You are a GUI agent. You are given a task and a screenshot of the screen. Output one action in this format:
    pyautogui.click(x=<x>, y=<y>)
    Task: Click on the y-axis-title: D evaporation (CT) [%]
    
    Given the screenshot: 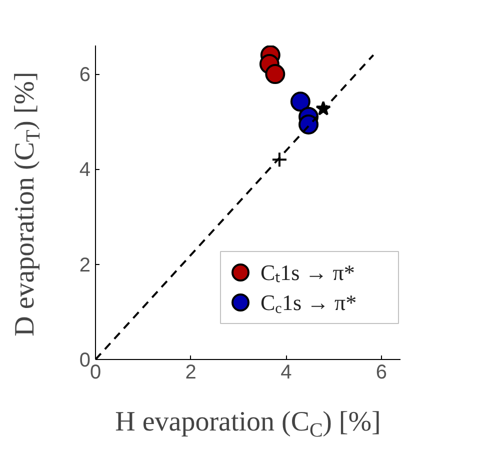 What is the action you would take?
    pyautogui.click(x=27, y=204)
    